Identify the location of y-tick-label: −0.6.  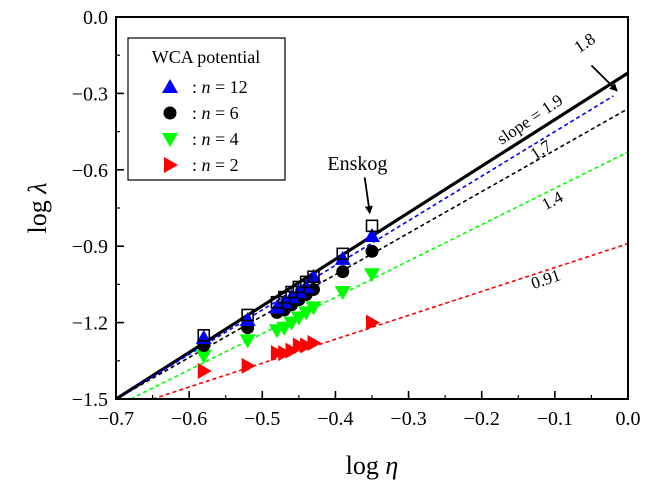
(90, 171).